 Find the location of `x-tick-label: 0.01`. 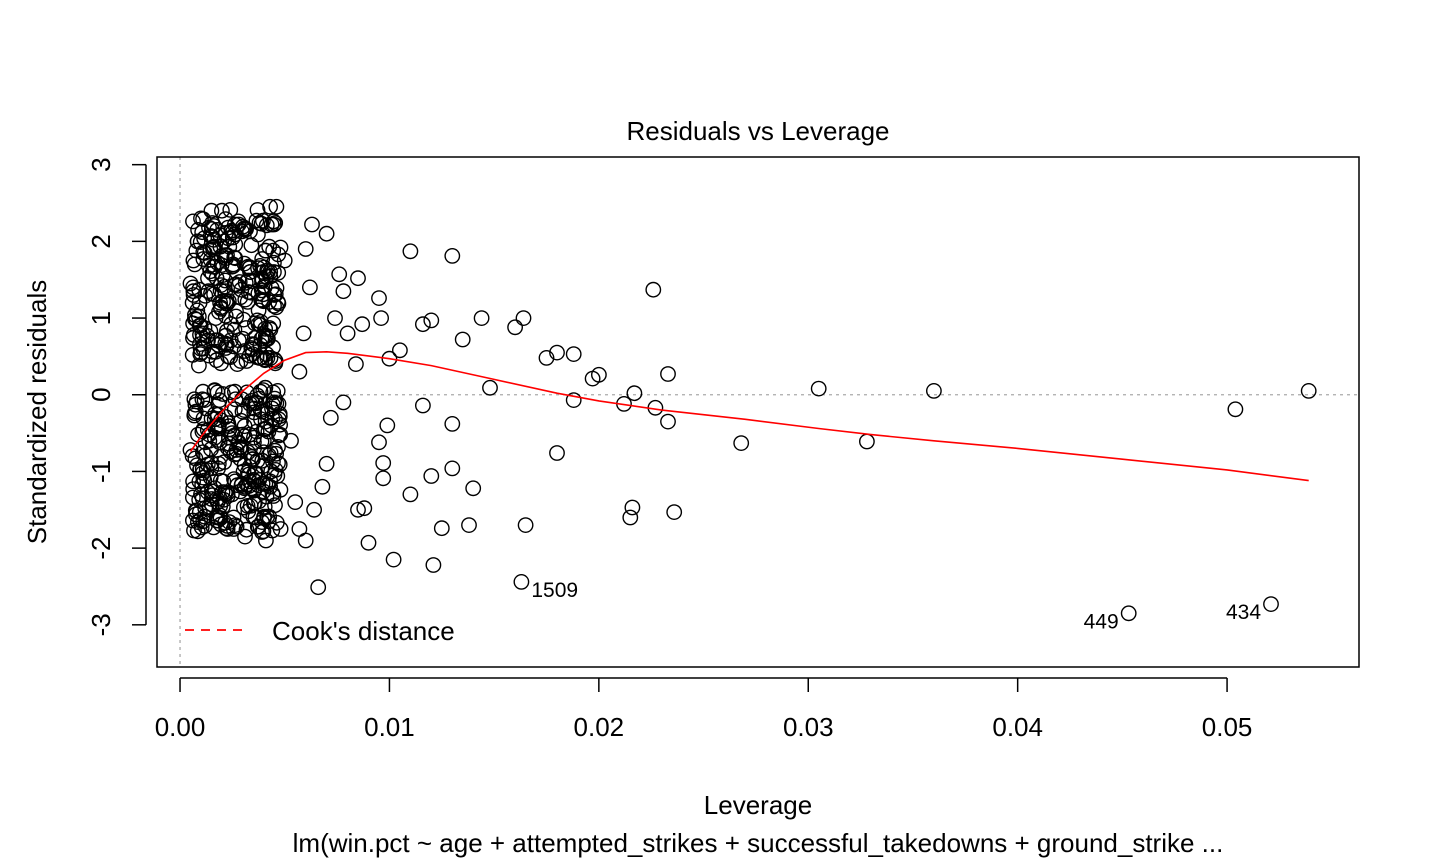

x-tick-label: 0.01 is located at coordinates (389, 727).